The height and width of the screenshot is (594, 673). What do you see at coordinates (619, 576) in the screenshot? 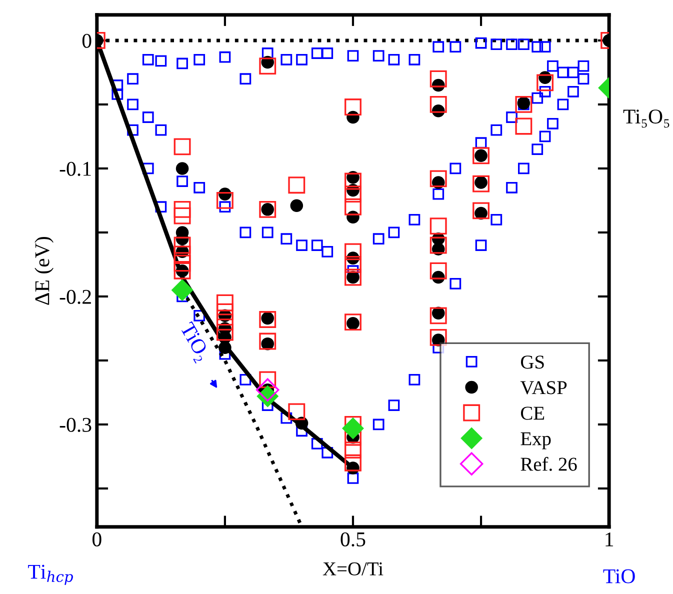
I see `text: TiO` at bounding box center [619, 576].